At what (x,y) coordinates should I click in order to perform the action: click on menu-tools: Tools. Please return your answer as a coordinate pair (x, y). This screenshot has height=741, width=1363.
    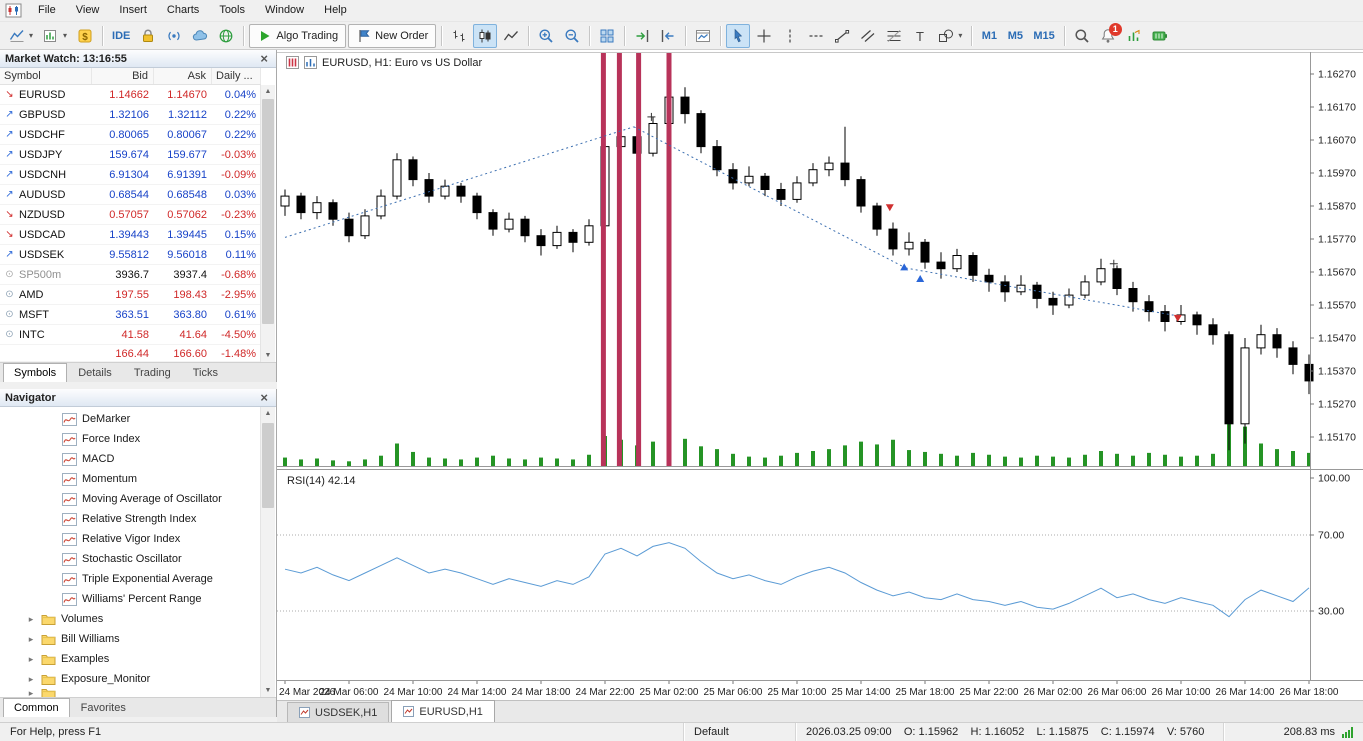
    Looking at the image, I should click on (232, 10).